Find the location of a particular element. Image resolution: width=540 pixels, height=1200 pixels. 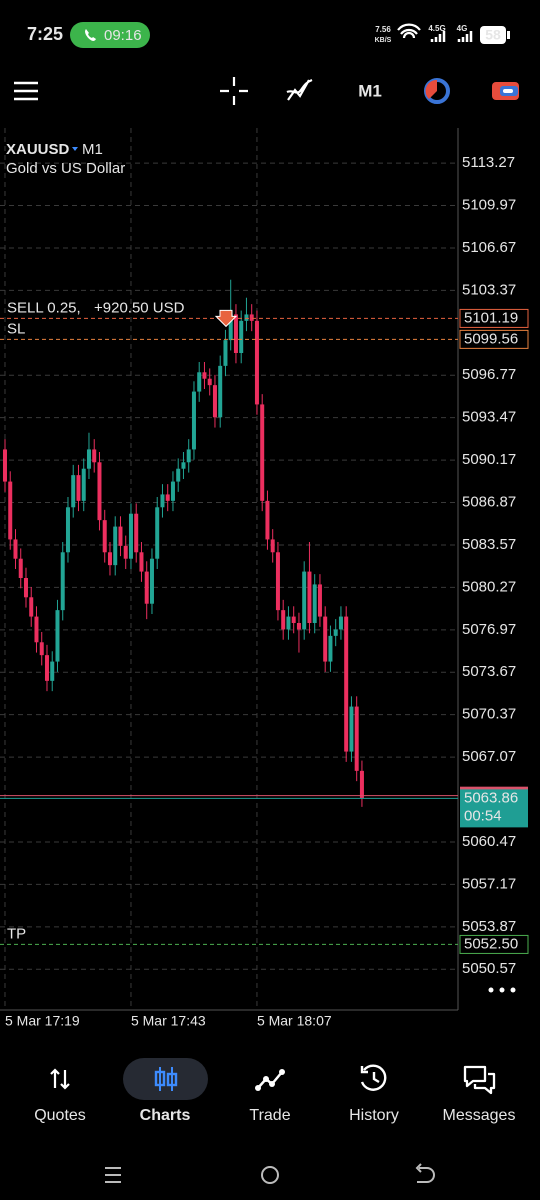

messages-icon is located at coordinates (479, 1080).